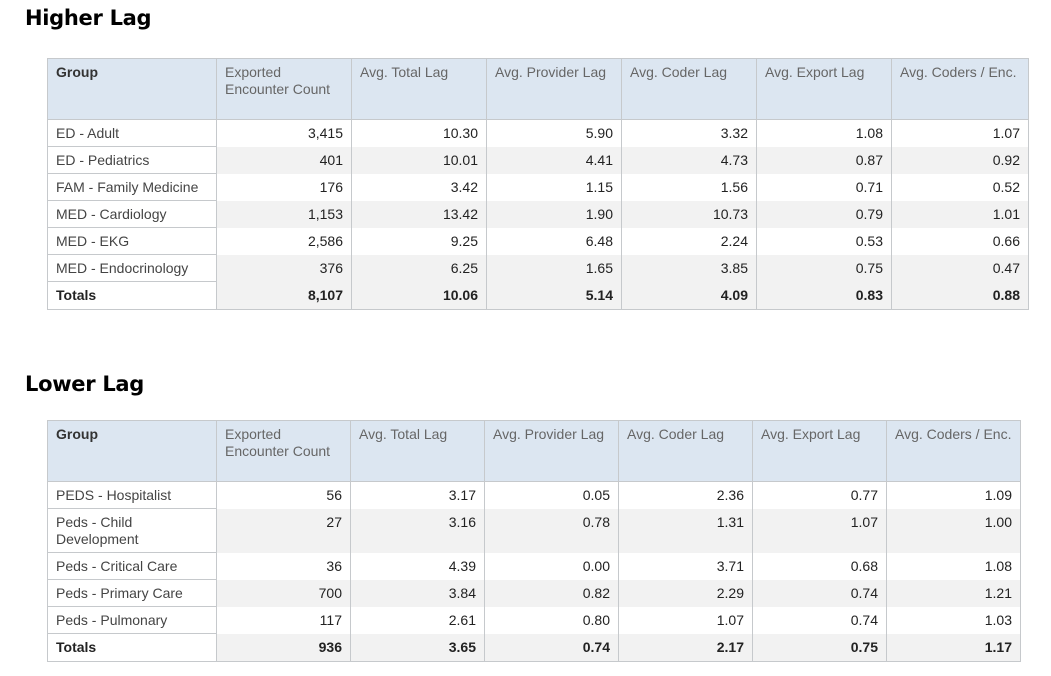  What do you see at coordinates (551, 620) in the screenshot?
I see `value-cell: 0.80` at bounding box center [551, 620].